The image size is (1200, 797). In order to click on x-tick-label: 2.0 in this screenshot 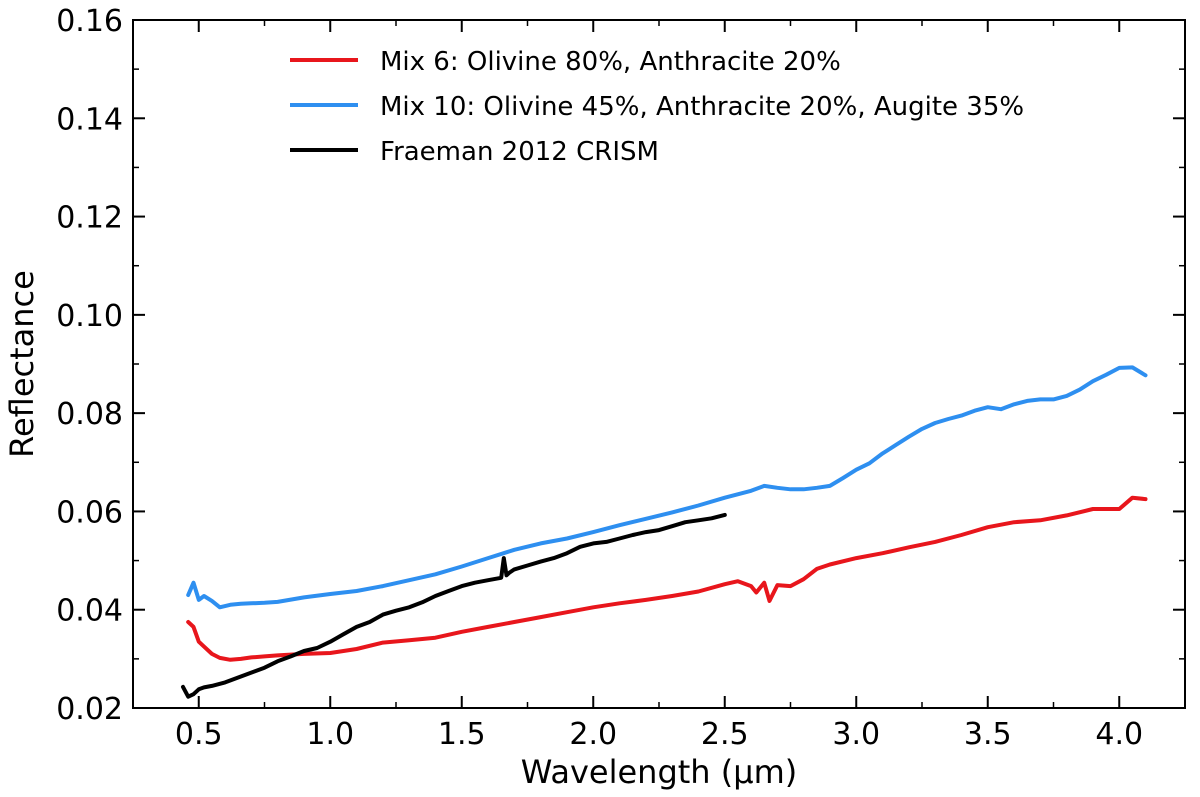, I will do `click(593, 734)`.